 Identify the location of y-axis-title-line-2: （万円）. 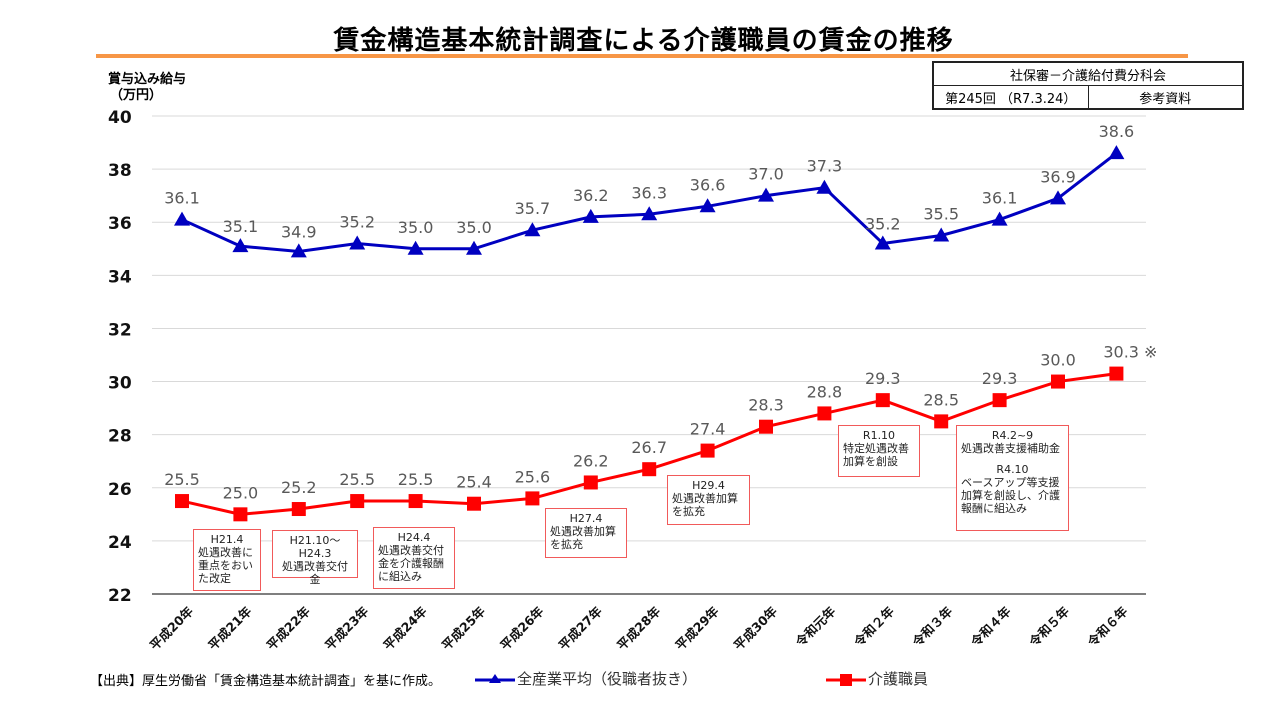
(136, 95).